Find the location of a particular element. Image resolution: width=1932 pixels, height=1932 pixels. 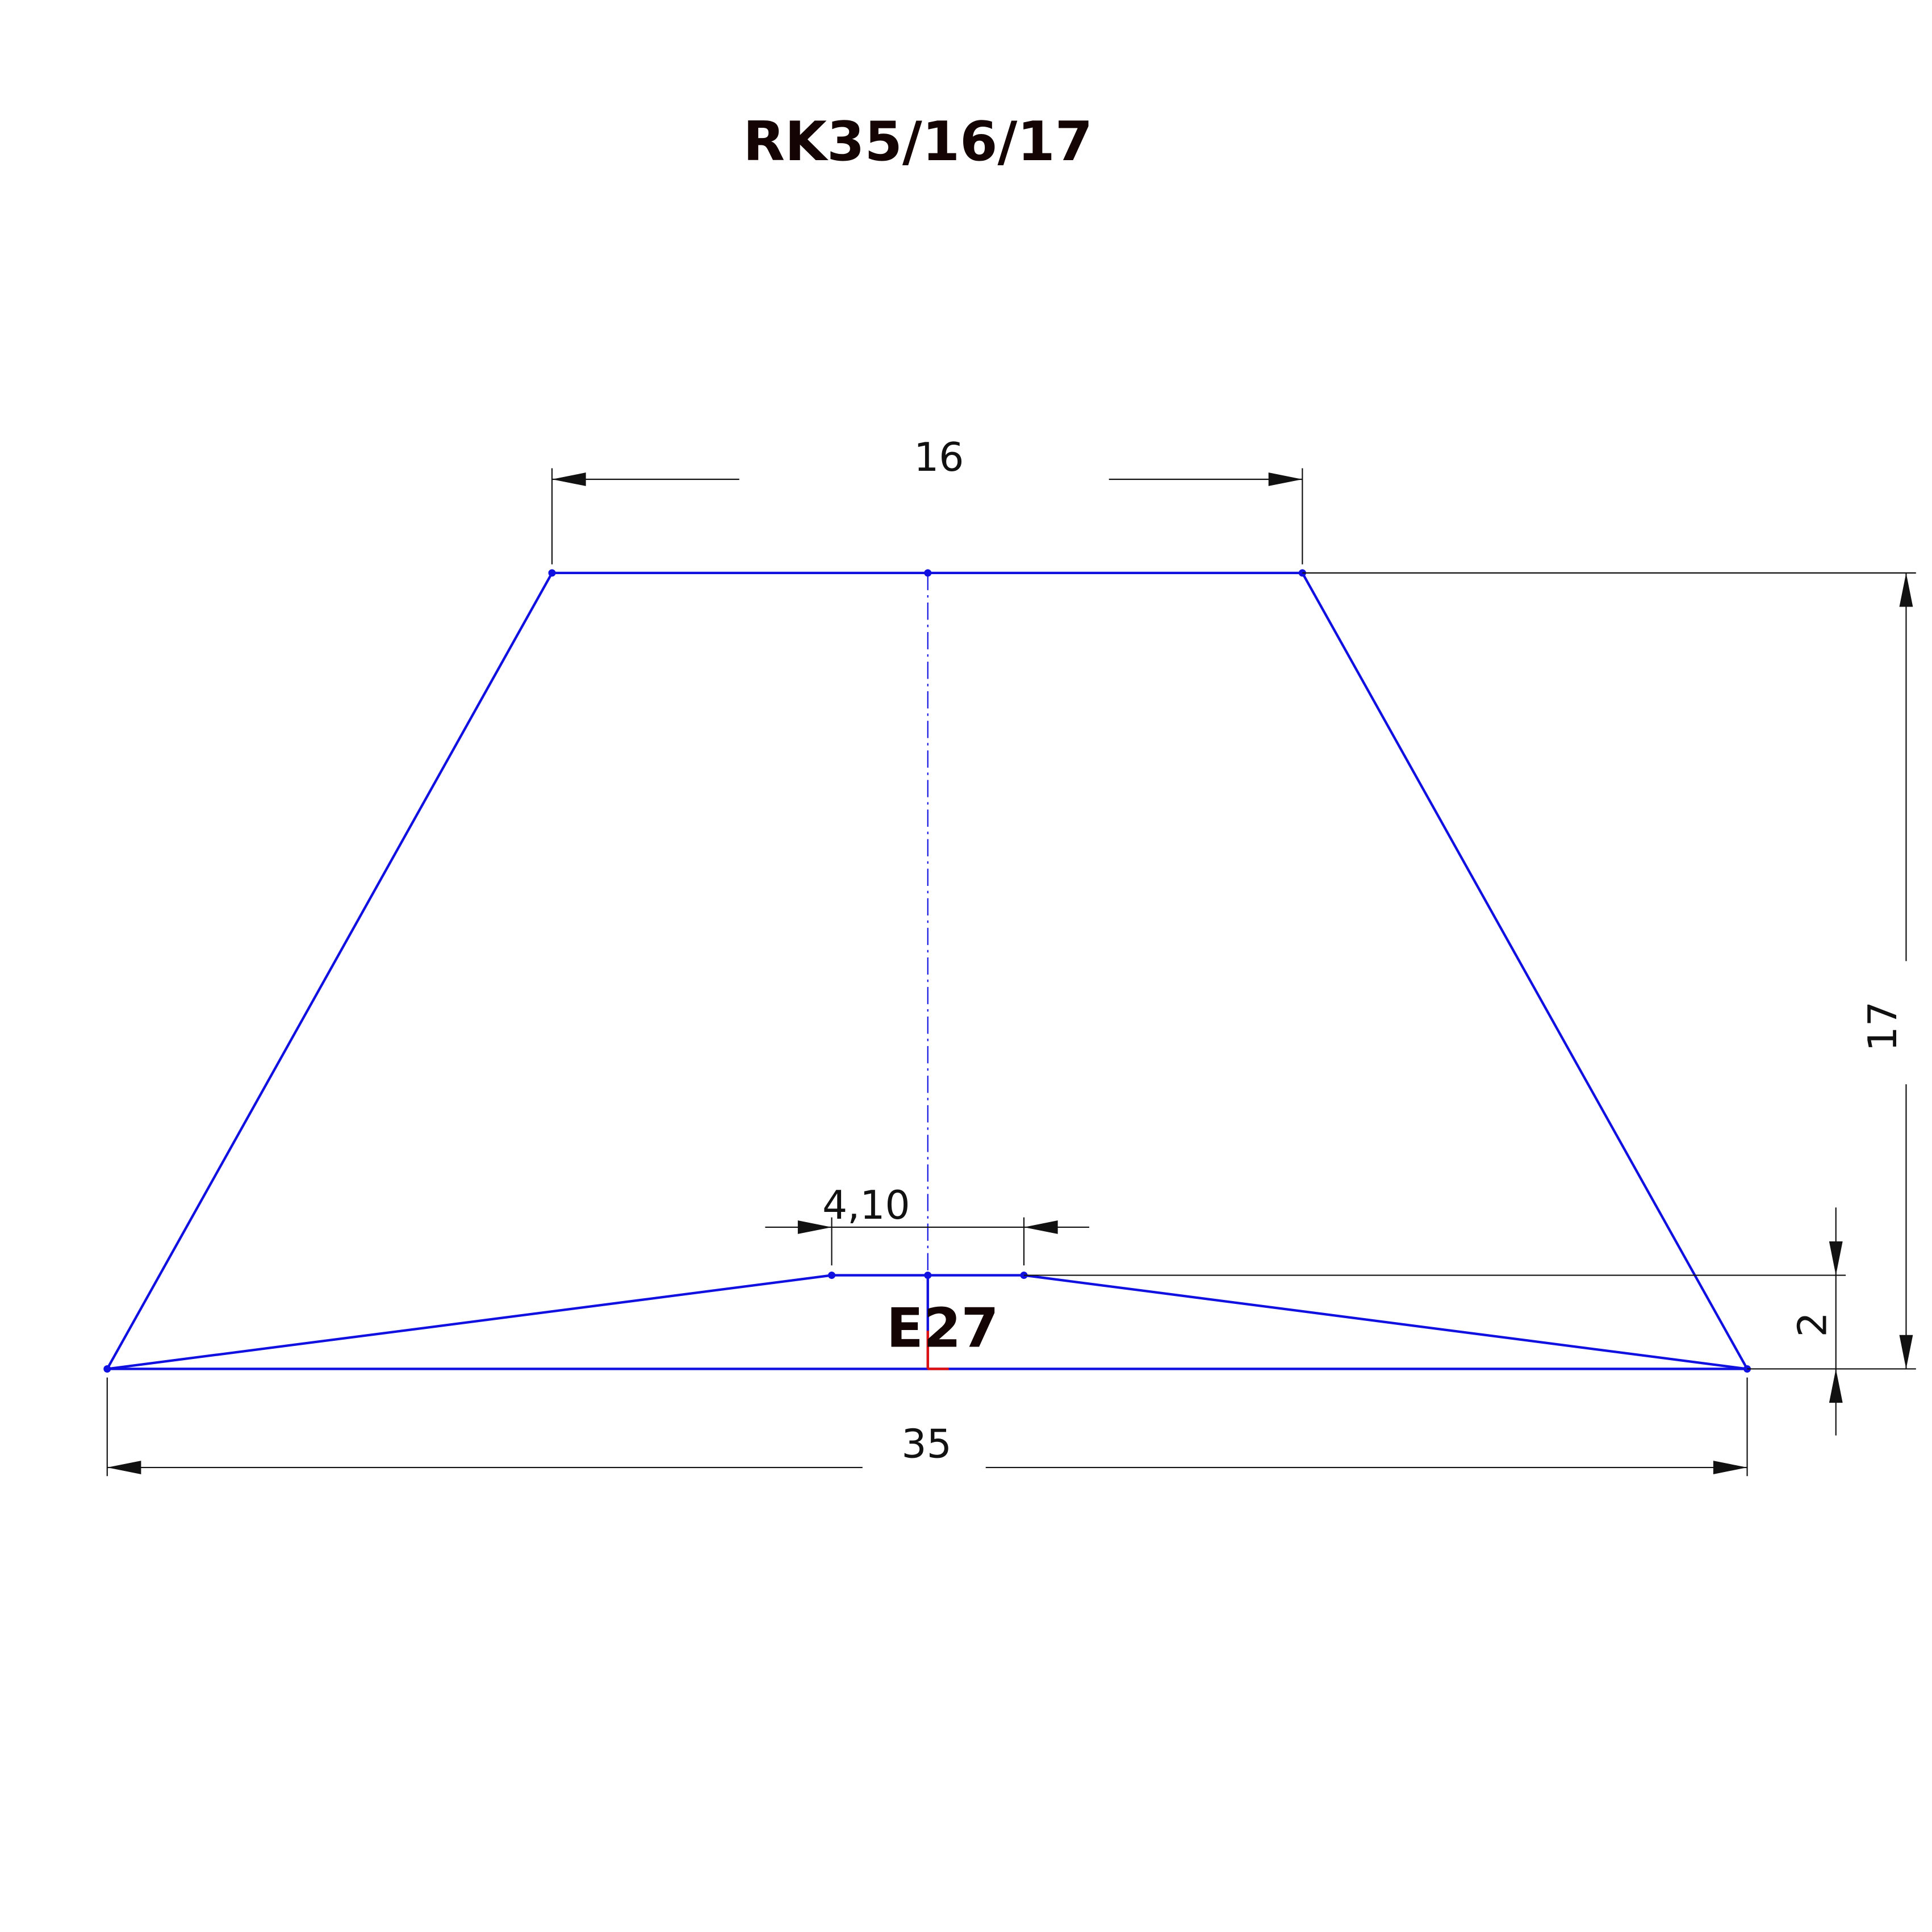

drawing-title: RK35/16/17 is located at coordinates (918, 141).